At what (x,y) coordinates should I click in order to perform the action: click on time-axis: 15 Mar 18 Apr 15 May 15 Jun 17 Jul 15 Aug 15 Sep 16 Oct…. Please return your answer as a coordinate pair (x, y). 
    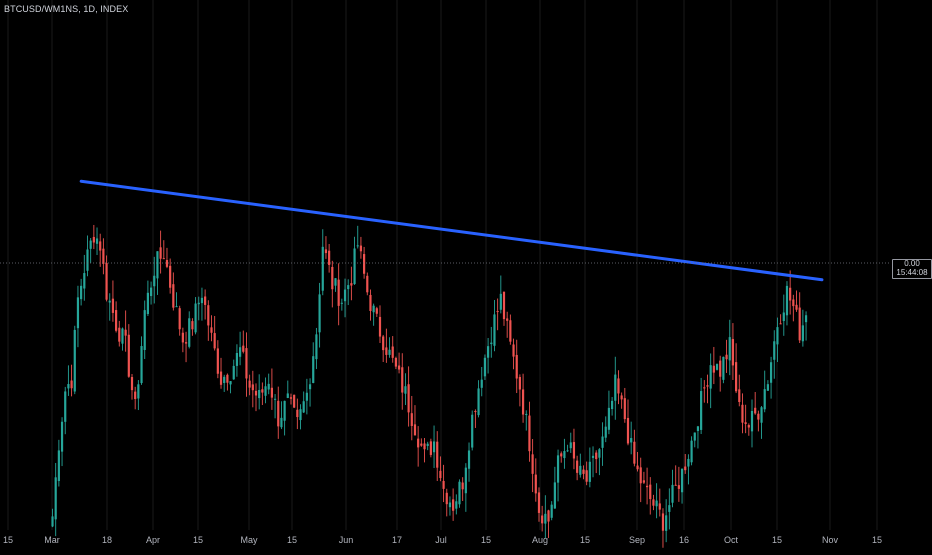
    Looking at the image, I should click on (442, 540).